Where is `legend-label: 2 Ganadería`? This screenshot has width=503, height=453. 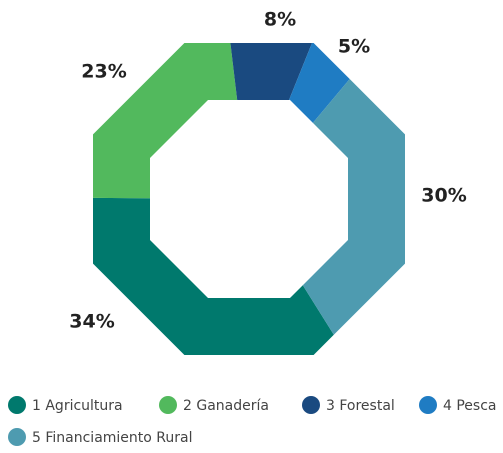 legend-label: 2 Ganadería is located at coordinates (226, 406).